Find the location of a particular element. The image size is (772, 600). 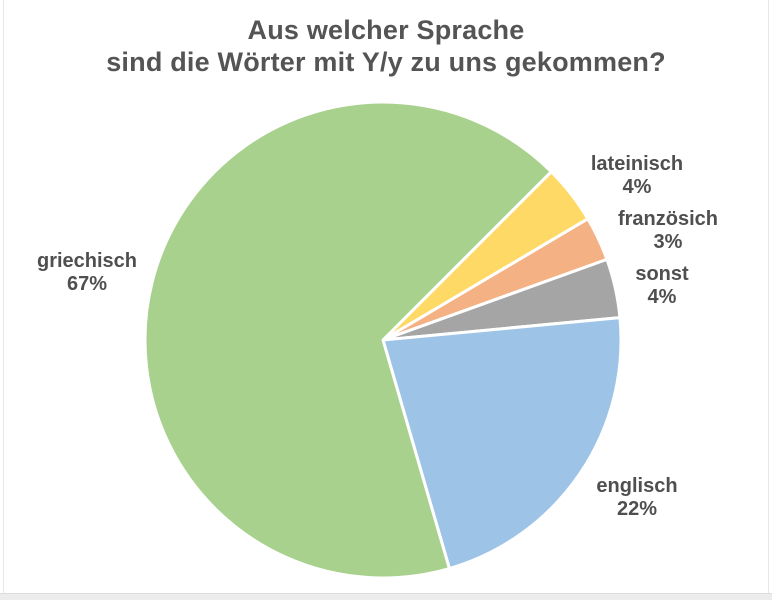

chart-title-line-2: sind die Wörter mit Y/y zu uns gekommen? is located at coordinates (386, 62).